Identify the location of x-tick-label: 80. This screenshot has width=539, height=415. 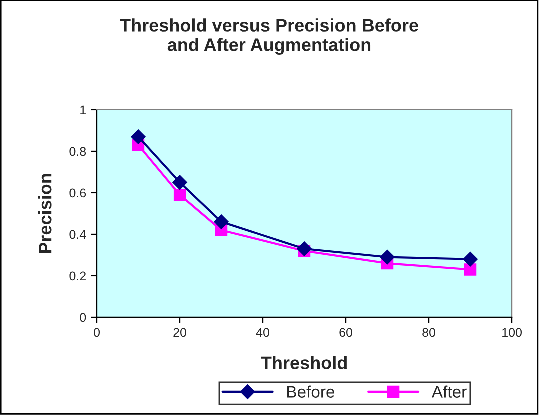
(429, 333).